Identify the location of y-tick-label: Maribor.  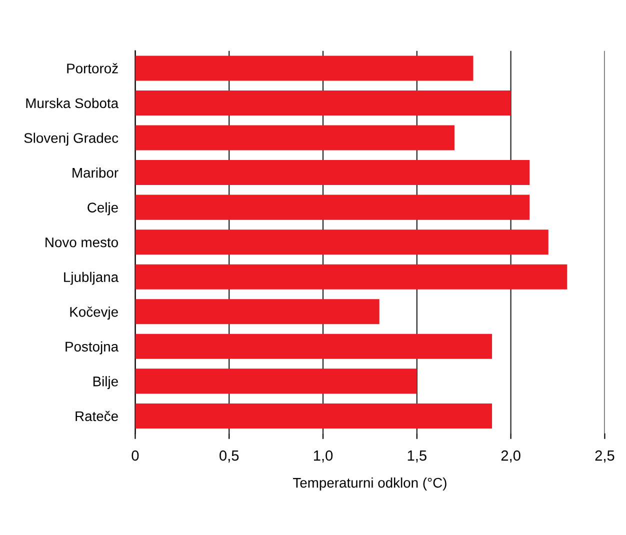
(95, 173).